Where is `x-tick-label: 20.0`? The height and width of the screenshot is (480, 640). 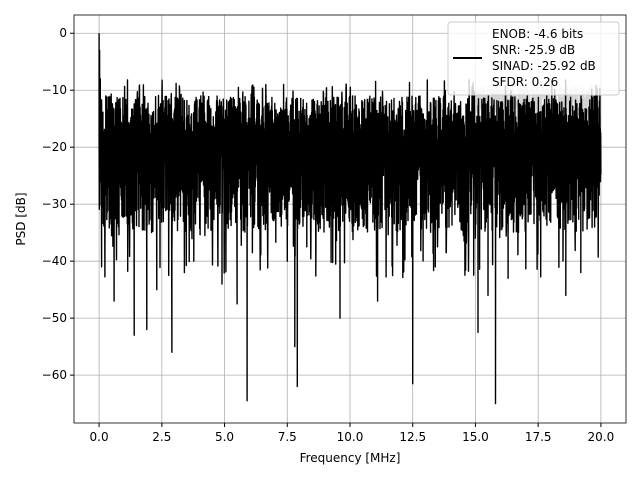 x-tick-label: 20.0 is located at coordinates (601, 437).